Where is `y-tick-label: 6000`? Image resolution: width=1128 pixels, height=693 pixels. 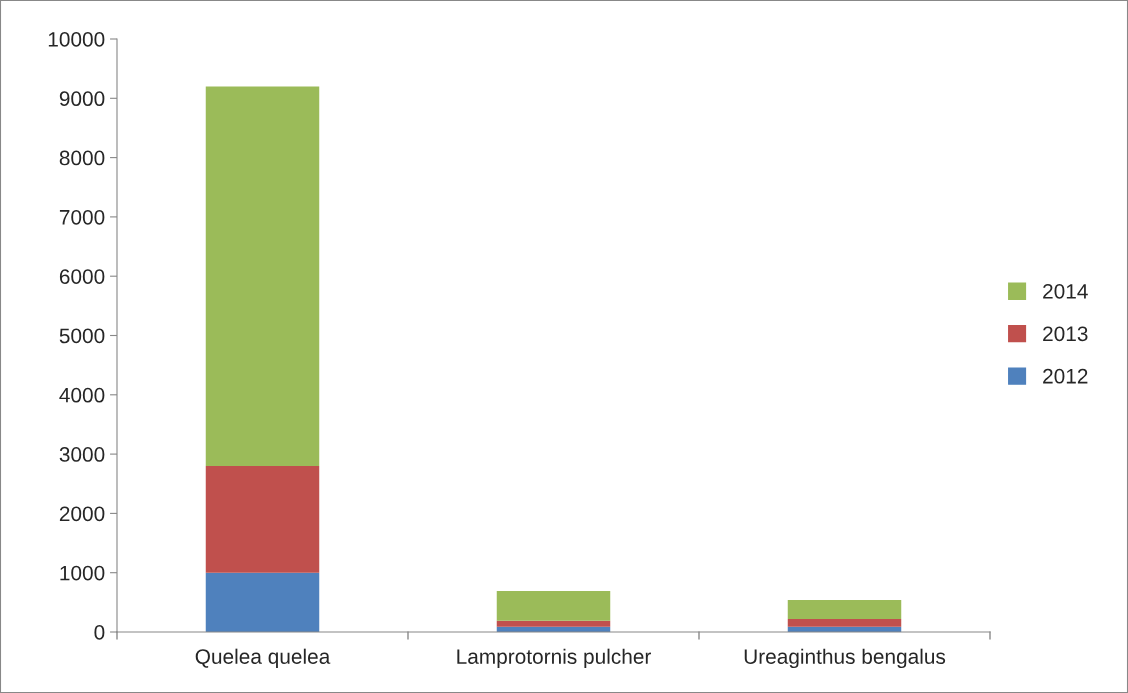
y-tick-label: 6000 is located at coordinates (82, 276).